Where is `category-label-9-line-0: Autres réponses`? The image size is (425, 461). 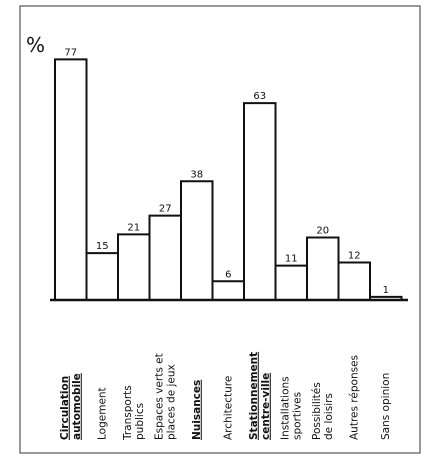
category-label-9-line-0: Autres réponses is located at coordinates (354, 397).